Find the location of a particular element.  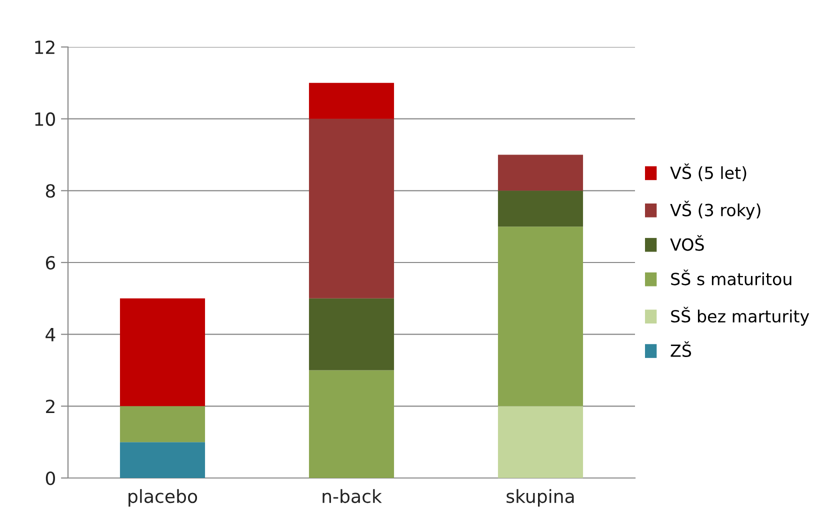

y-tick-label: 8 is located at coordinates (50, 191).